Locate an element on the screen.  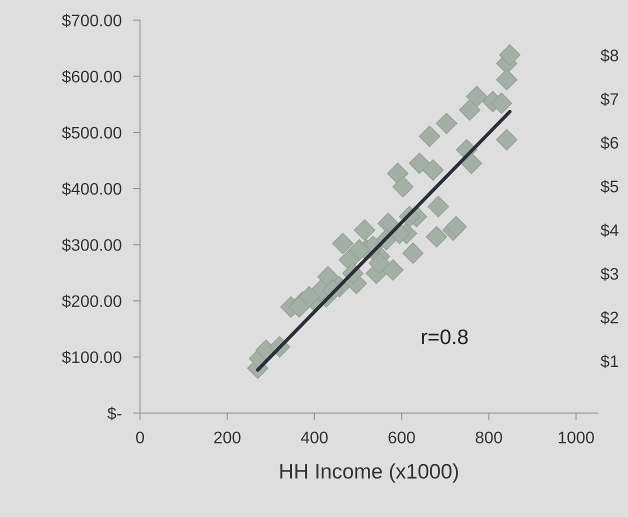
y-tick-label: $700.00 is located at coordinates (92, 21).